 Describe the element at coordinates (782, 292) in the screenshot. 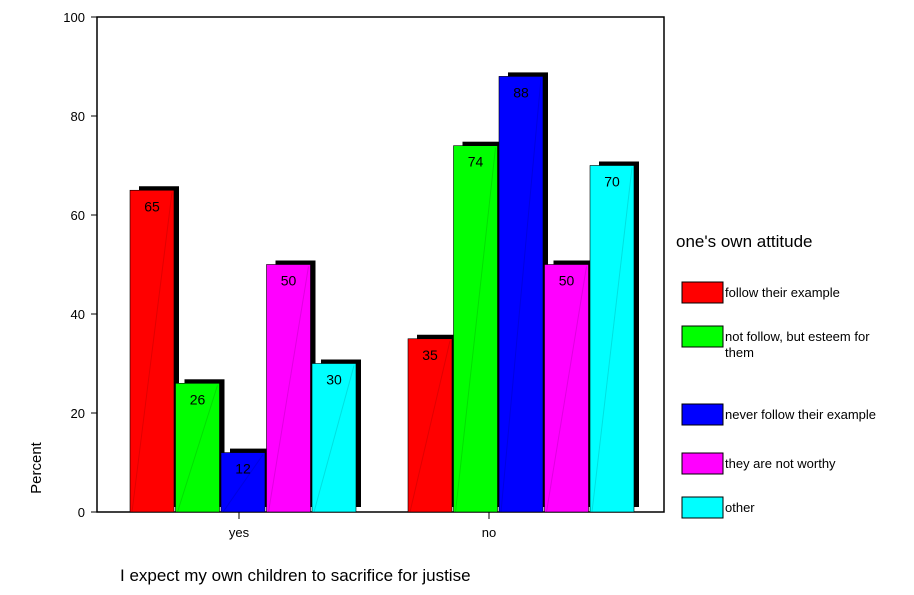

I see `legend-entry: follow their example` at that location.